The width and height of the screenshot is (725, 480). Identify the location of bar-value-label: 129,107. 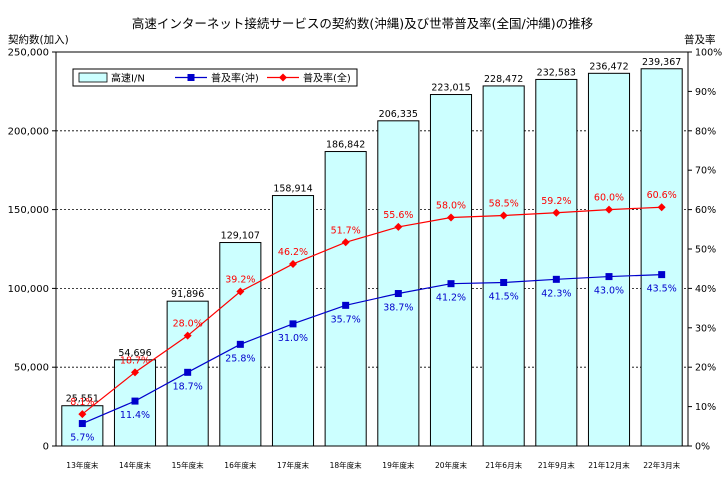
(240, 236).